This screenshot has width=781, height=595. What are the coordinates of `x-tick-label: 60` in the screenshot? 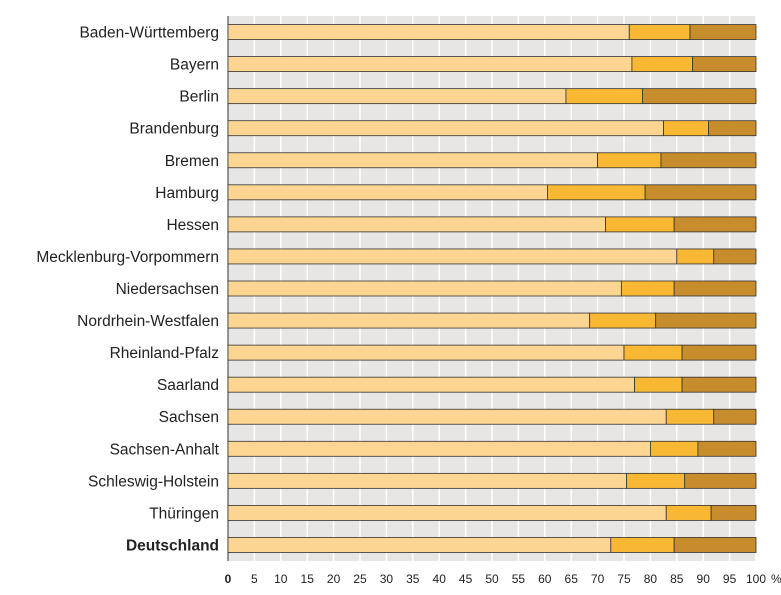 It's located at (545, 579).